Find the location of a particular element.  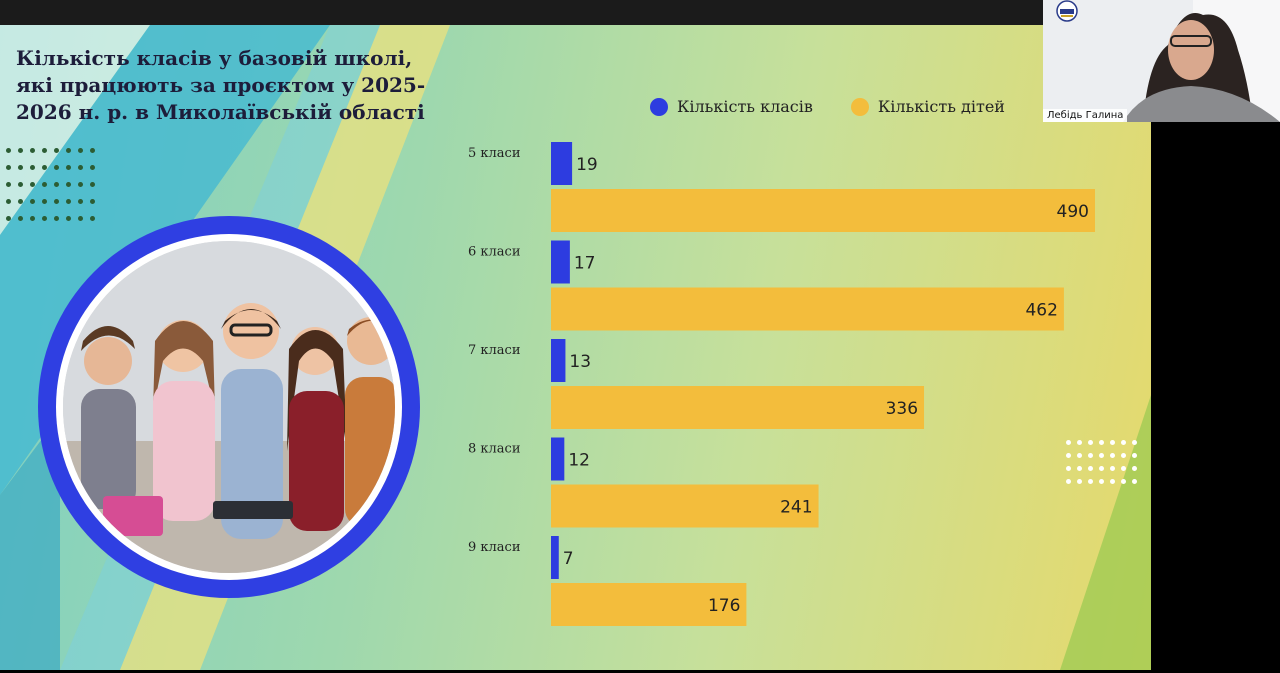

decorative-dots-right is located at coordinates (1104, 466).